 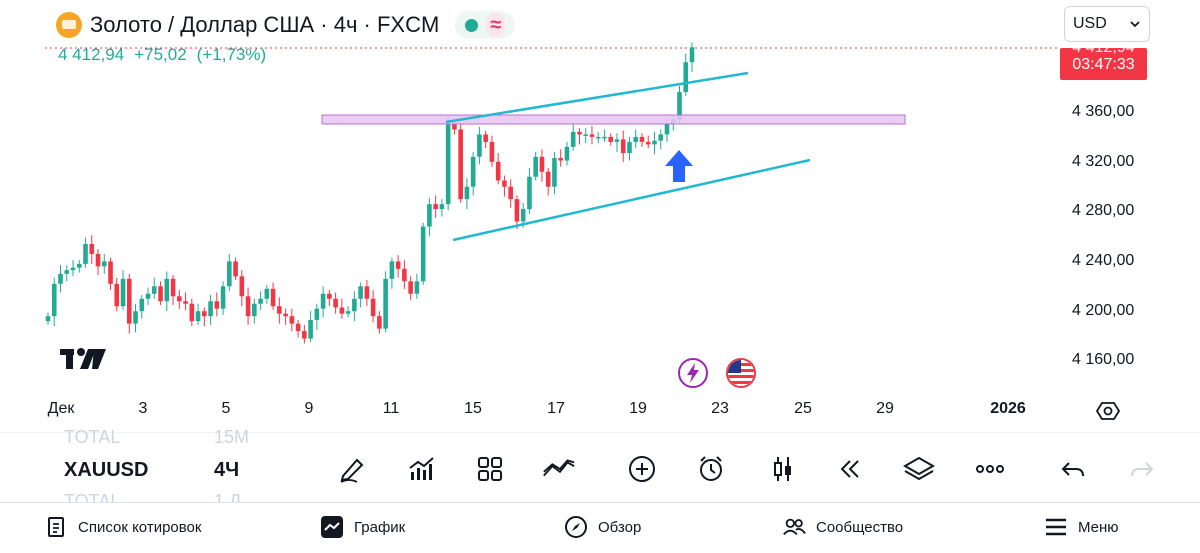 What do you see at coordinates (184, 465) in the screenshot?
I see `symbol-timeframe-selector: TOTAL 15M XAUUSD 4Ч TOTAL 1 Д` at bounding box center [184, 465].